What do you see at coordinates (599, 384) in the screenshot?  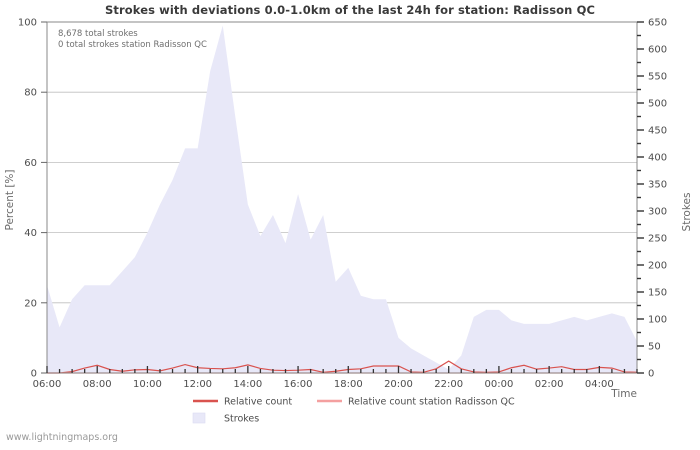 I see `x-tick-label: 04:00` at bounding box center [599, 384].